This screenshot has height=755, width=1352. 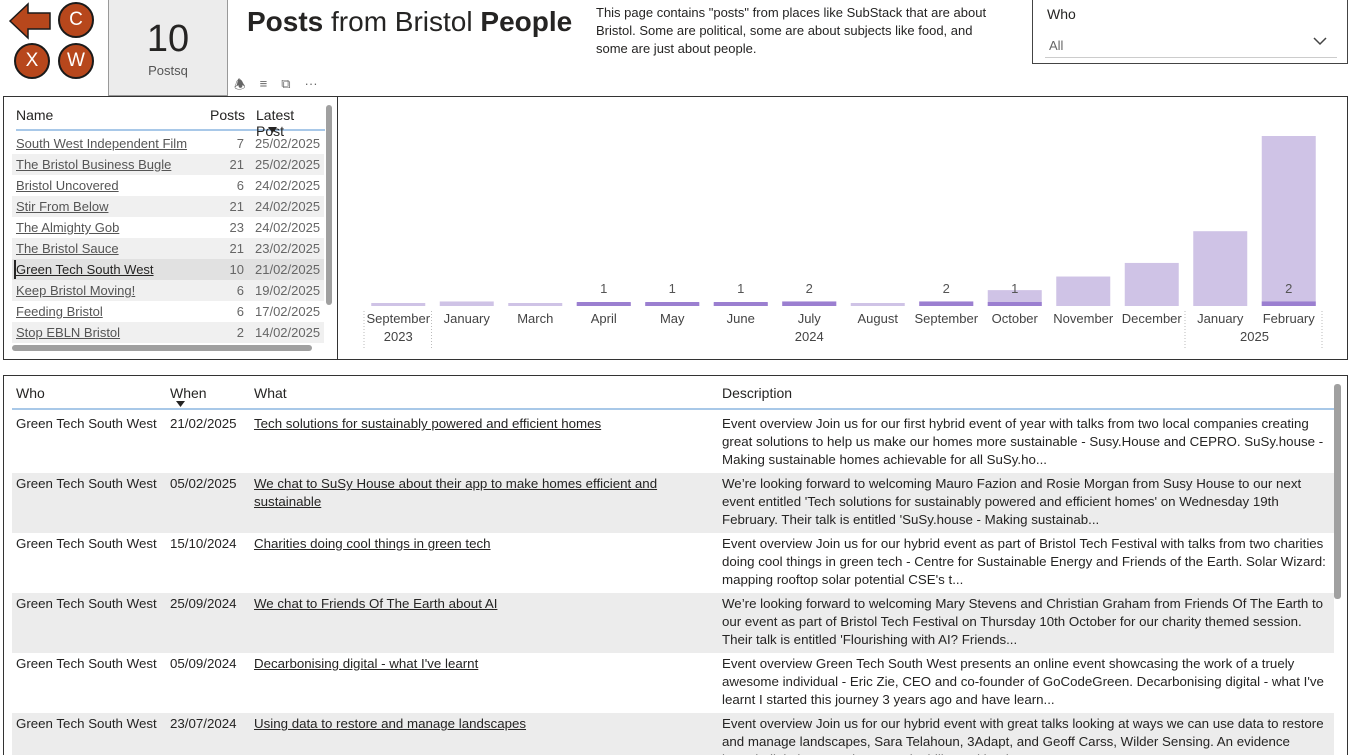 I want to click on names-table-row: Keep Bristol Moving! 6 19/02/2025, so click(x=168, y=290).